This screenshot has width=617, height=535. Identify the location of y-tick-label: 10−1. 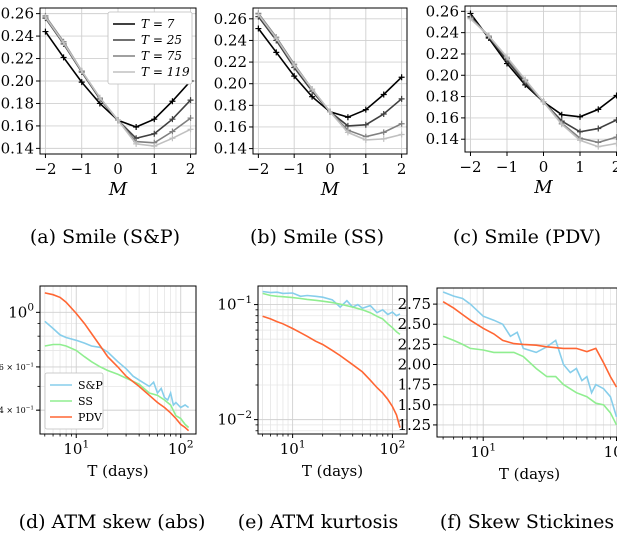
(234, 304).